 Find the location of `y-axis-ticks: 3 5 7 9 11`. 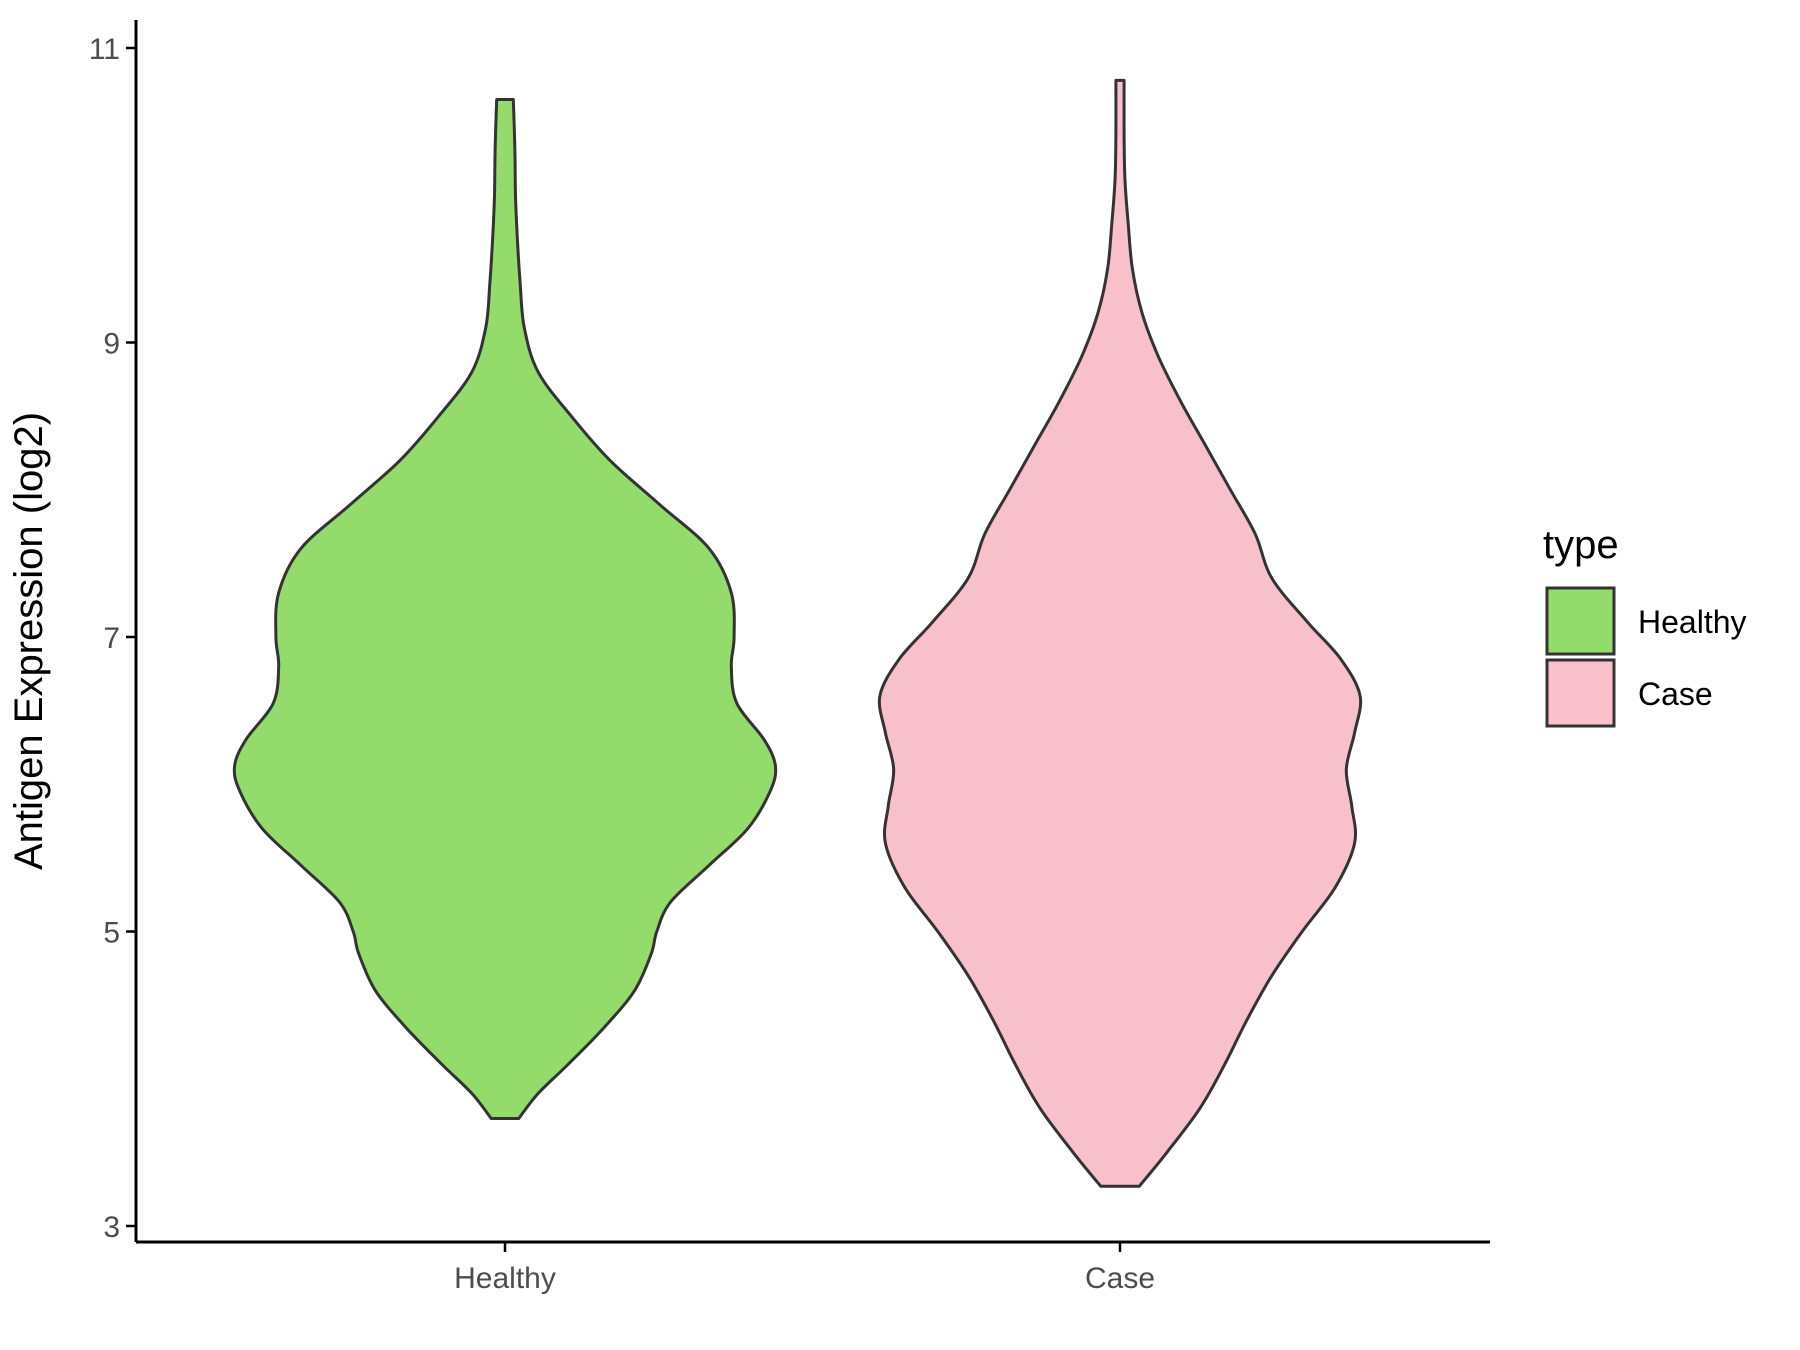

y-axis-ticks: 3 5 7 9 11 is located at coordinates (112, 638).